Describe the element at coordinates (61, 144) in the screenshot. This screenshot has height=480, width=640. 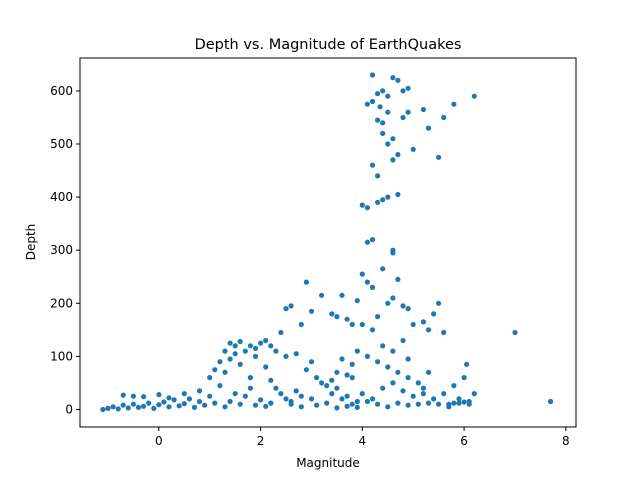
I see `y-tick-label: 500` at that location.